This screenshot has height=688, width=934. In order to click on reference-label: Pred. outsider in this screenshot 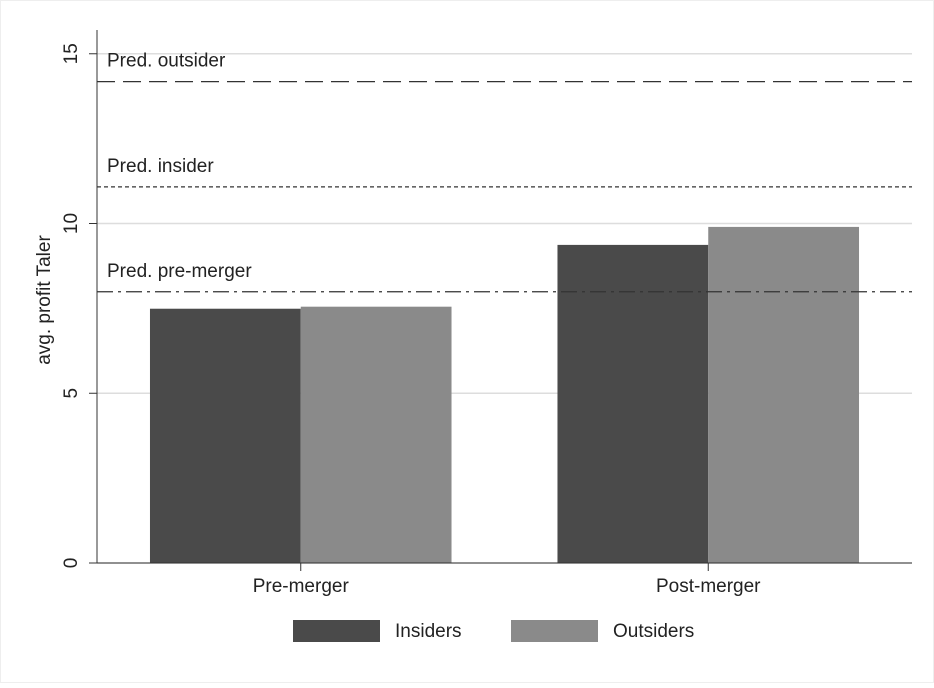, I will do `click(166, 61)`.